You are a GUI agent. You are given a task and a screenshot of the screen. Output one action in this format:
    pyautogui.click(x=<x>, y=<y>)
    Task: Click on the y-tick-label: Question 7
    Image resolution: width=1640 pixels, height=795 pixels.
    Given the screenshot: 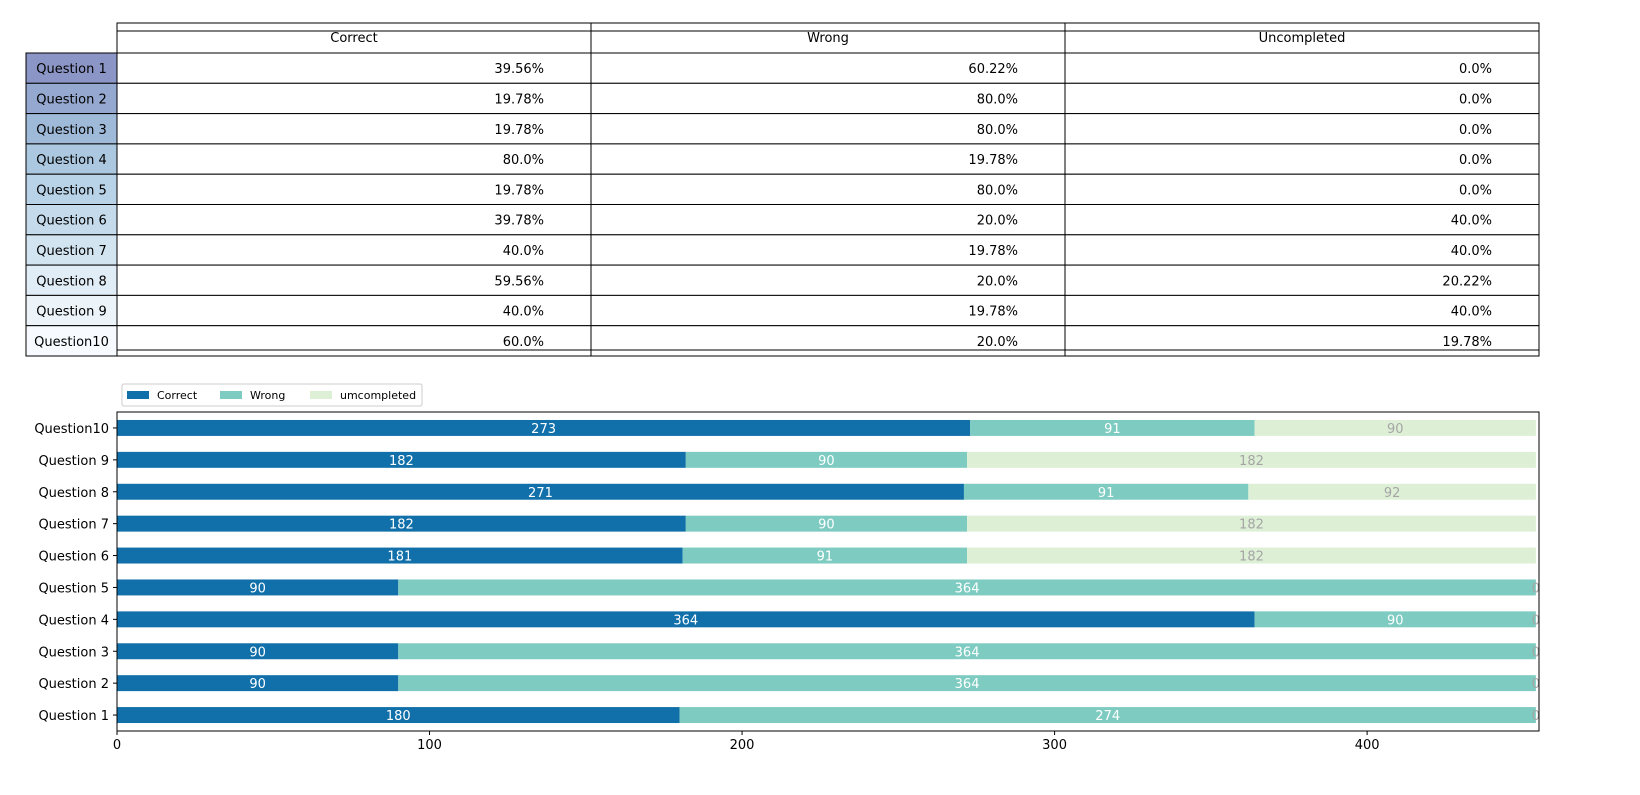 What is the action you would take?
    pyautogui.click(x=73, y=525)
    